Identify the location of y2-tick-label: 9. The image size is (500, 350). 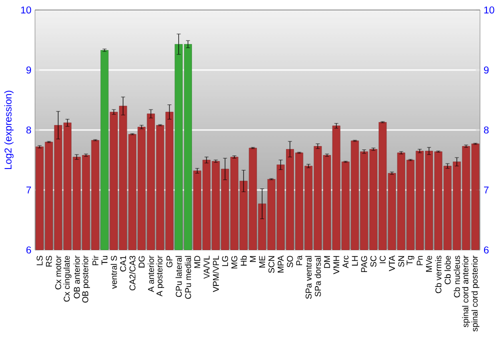
(486, 70).